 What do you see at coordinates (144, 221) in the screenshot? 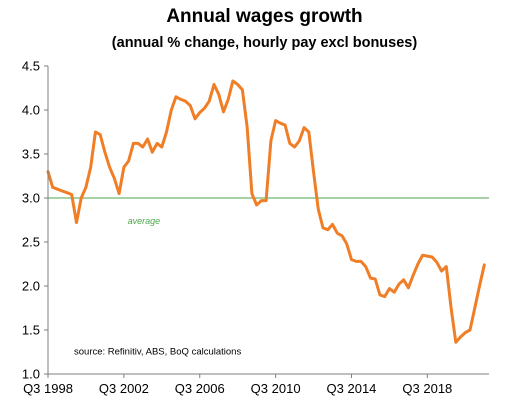
I see `average-label: average` at bounding box center [144, 221].